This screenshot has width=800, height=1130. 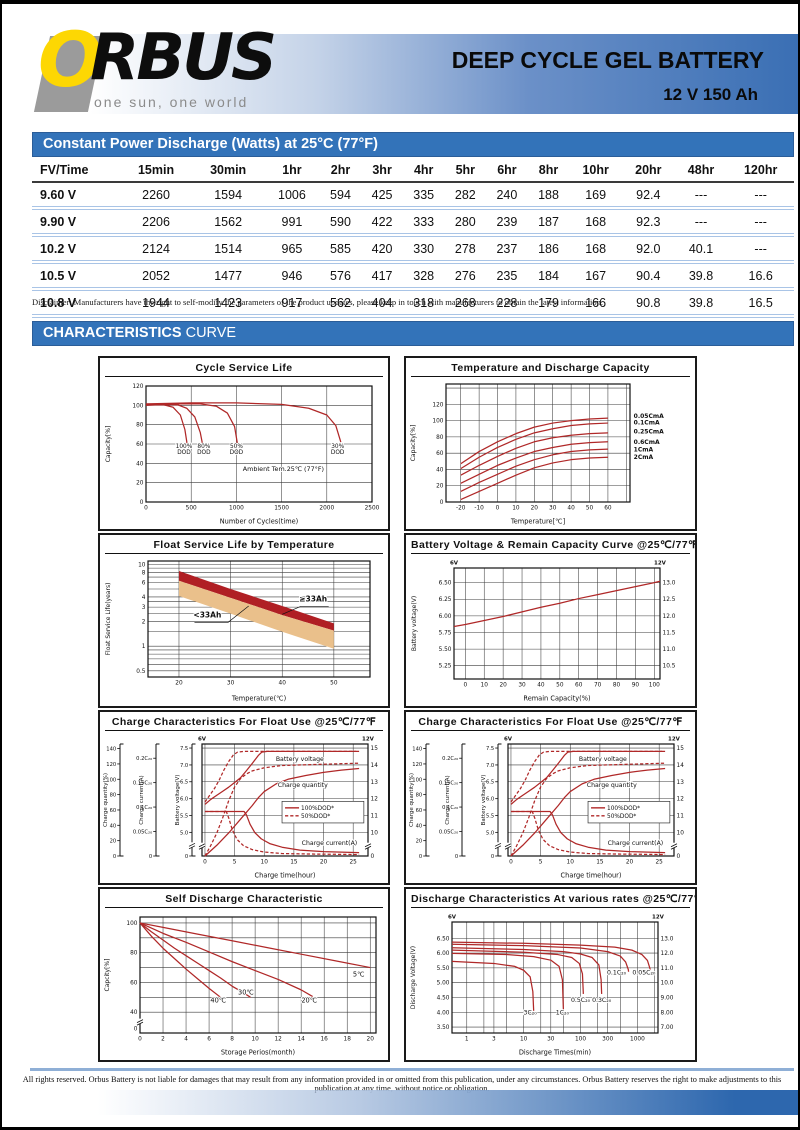 I want to click on table-cell: 1423, so click(x=228, y=303).